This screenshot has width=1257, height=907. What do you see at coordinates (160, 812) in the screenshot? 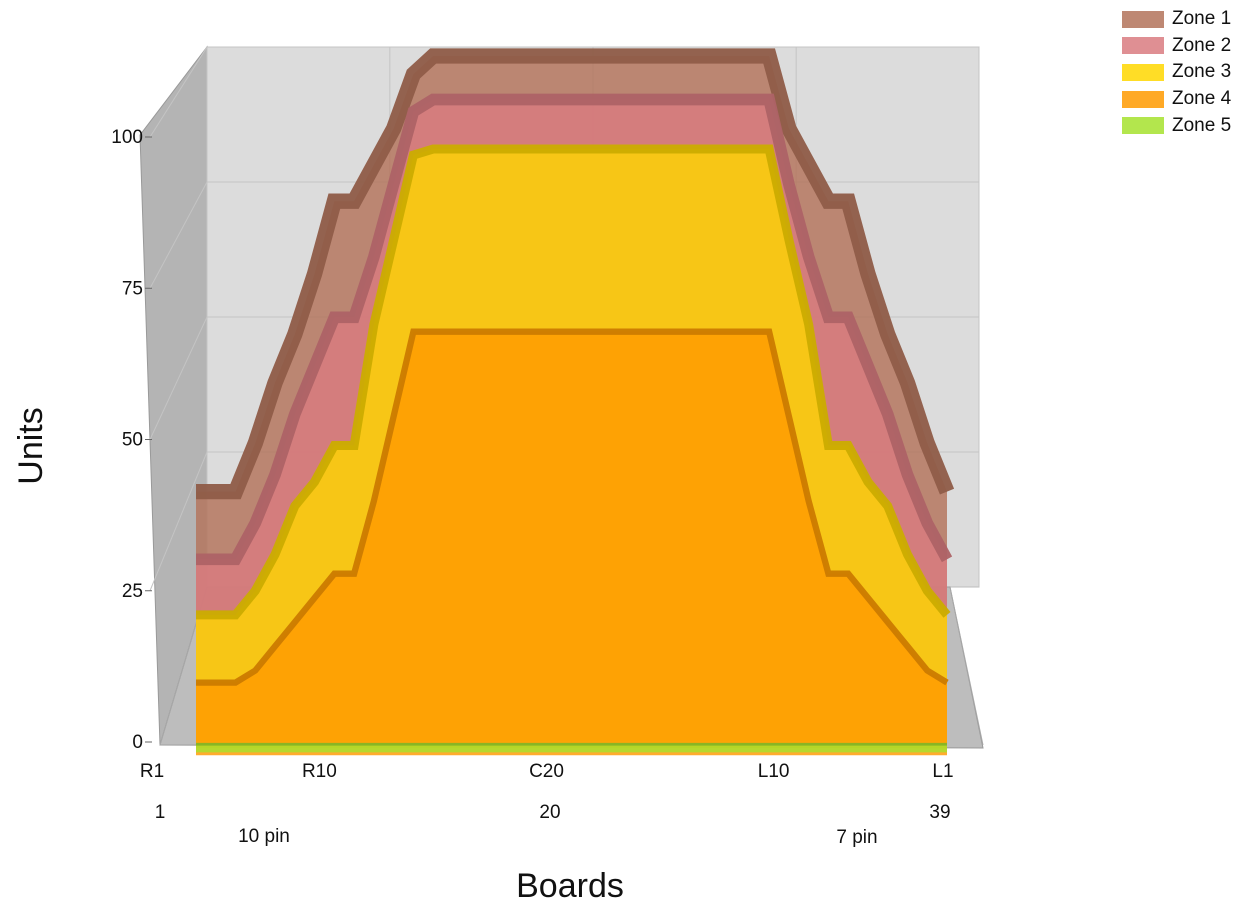
I see `x-number-label: 1` at bounding box center [160, 812].